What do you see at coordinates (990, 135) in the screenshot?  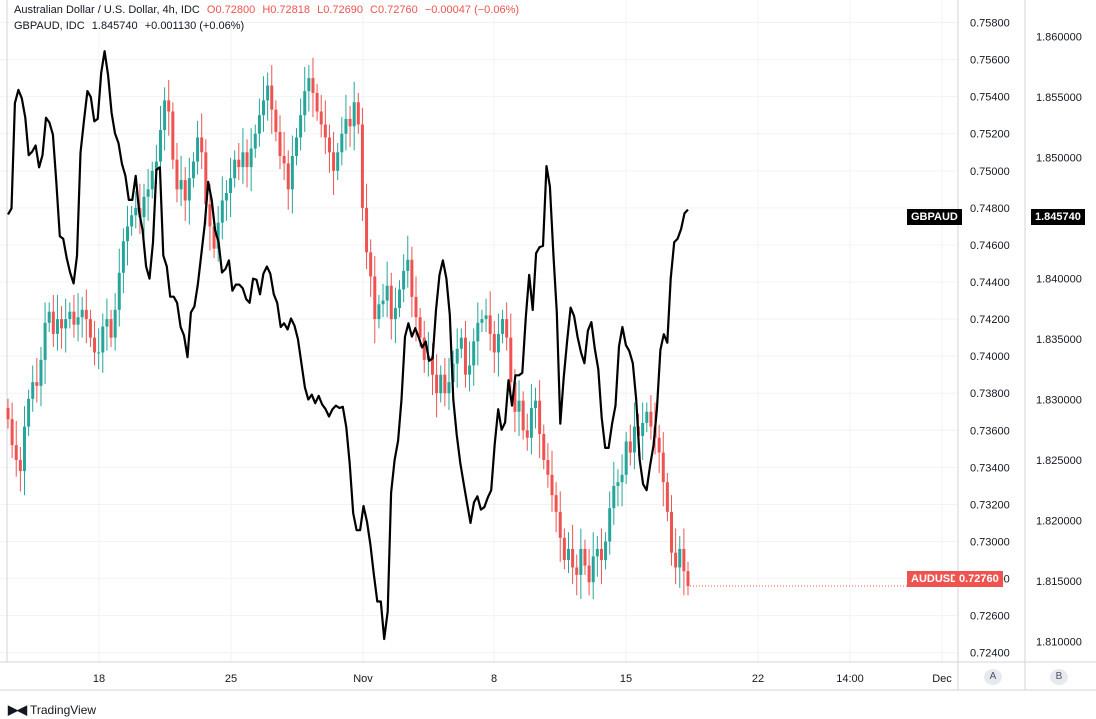 I see `price-tick-label: 0.75200` at bounding box center [990, 135].